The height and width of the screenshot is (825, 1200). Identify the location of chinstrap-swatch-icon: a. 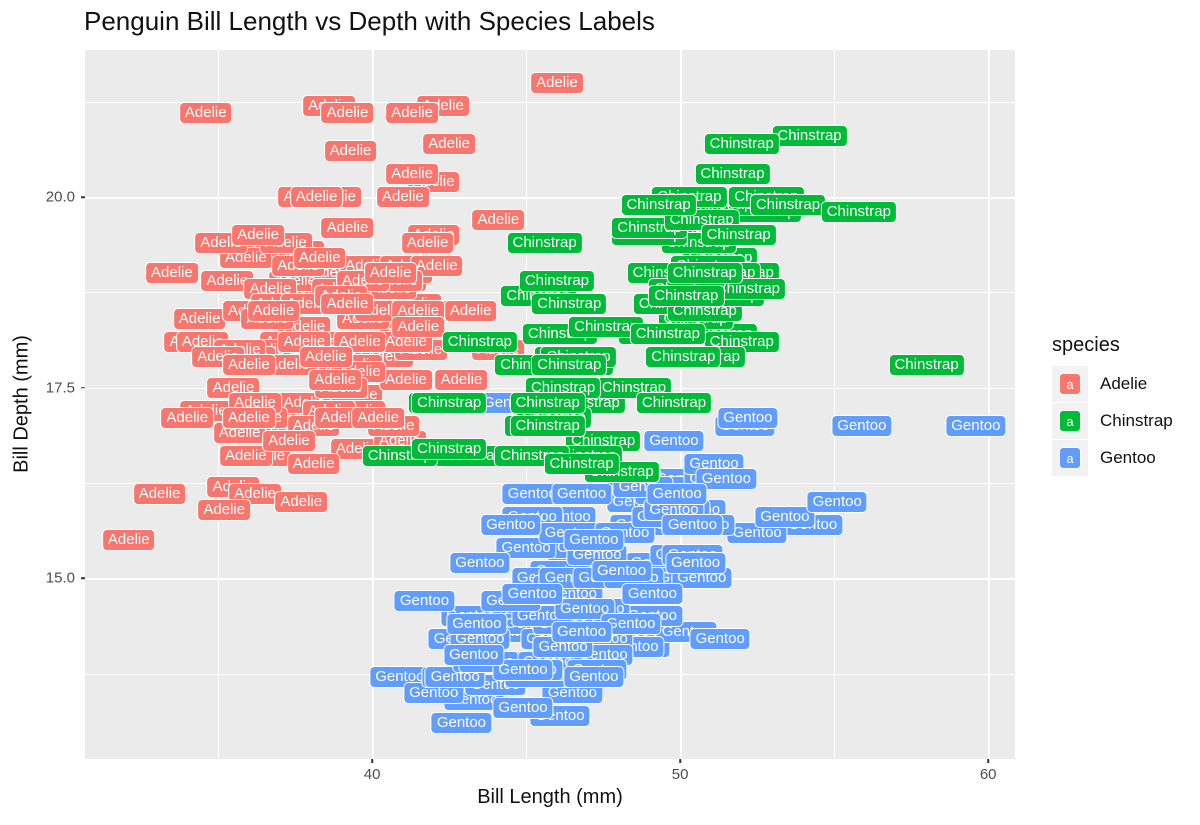
(1070, 421).